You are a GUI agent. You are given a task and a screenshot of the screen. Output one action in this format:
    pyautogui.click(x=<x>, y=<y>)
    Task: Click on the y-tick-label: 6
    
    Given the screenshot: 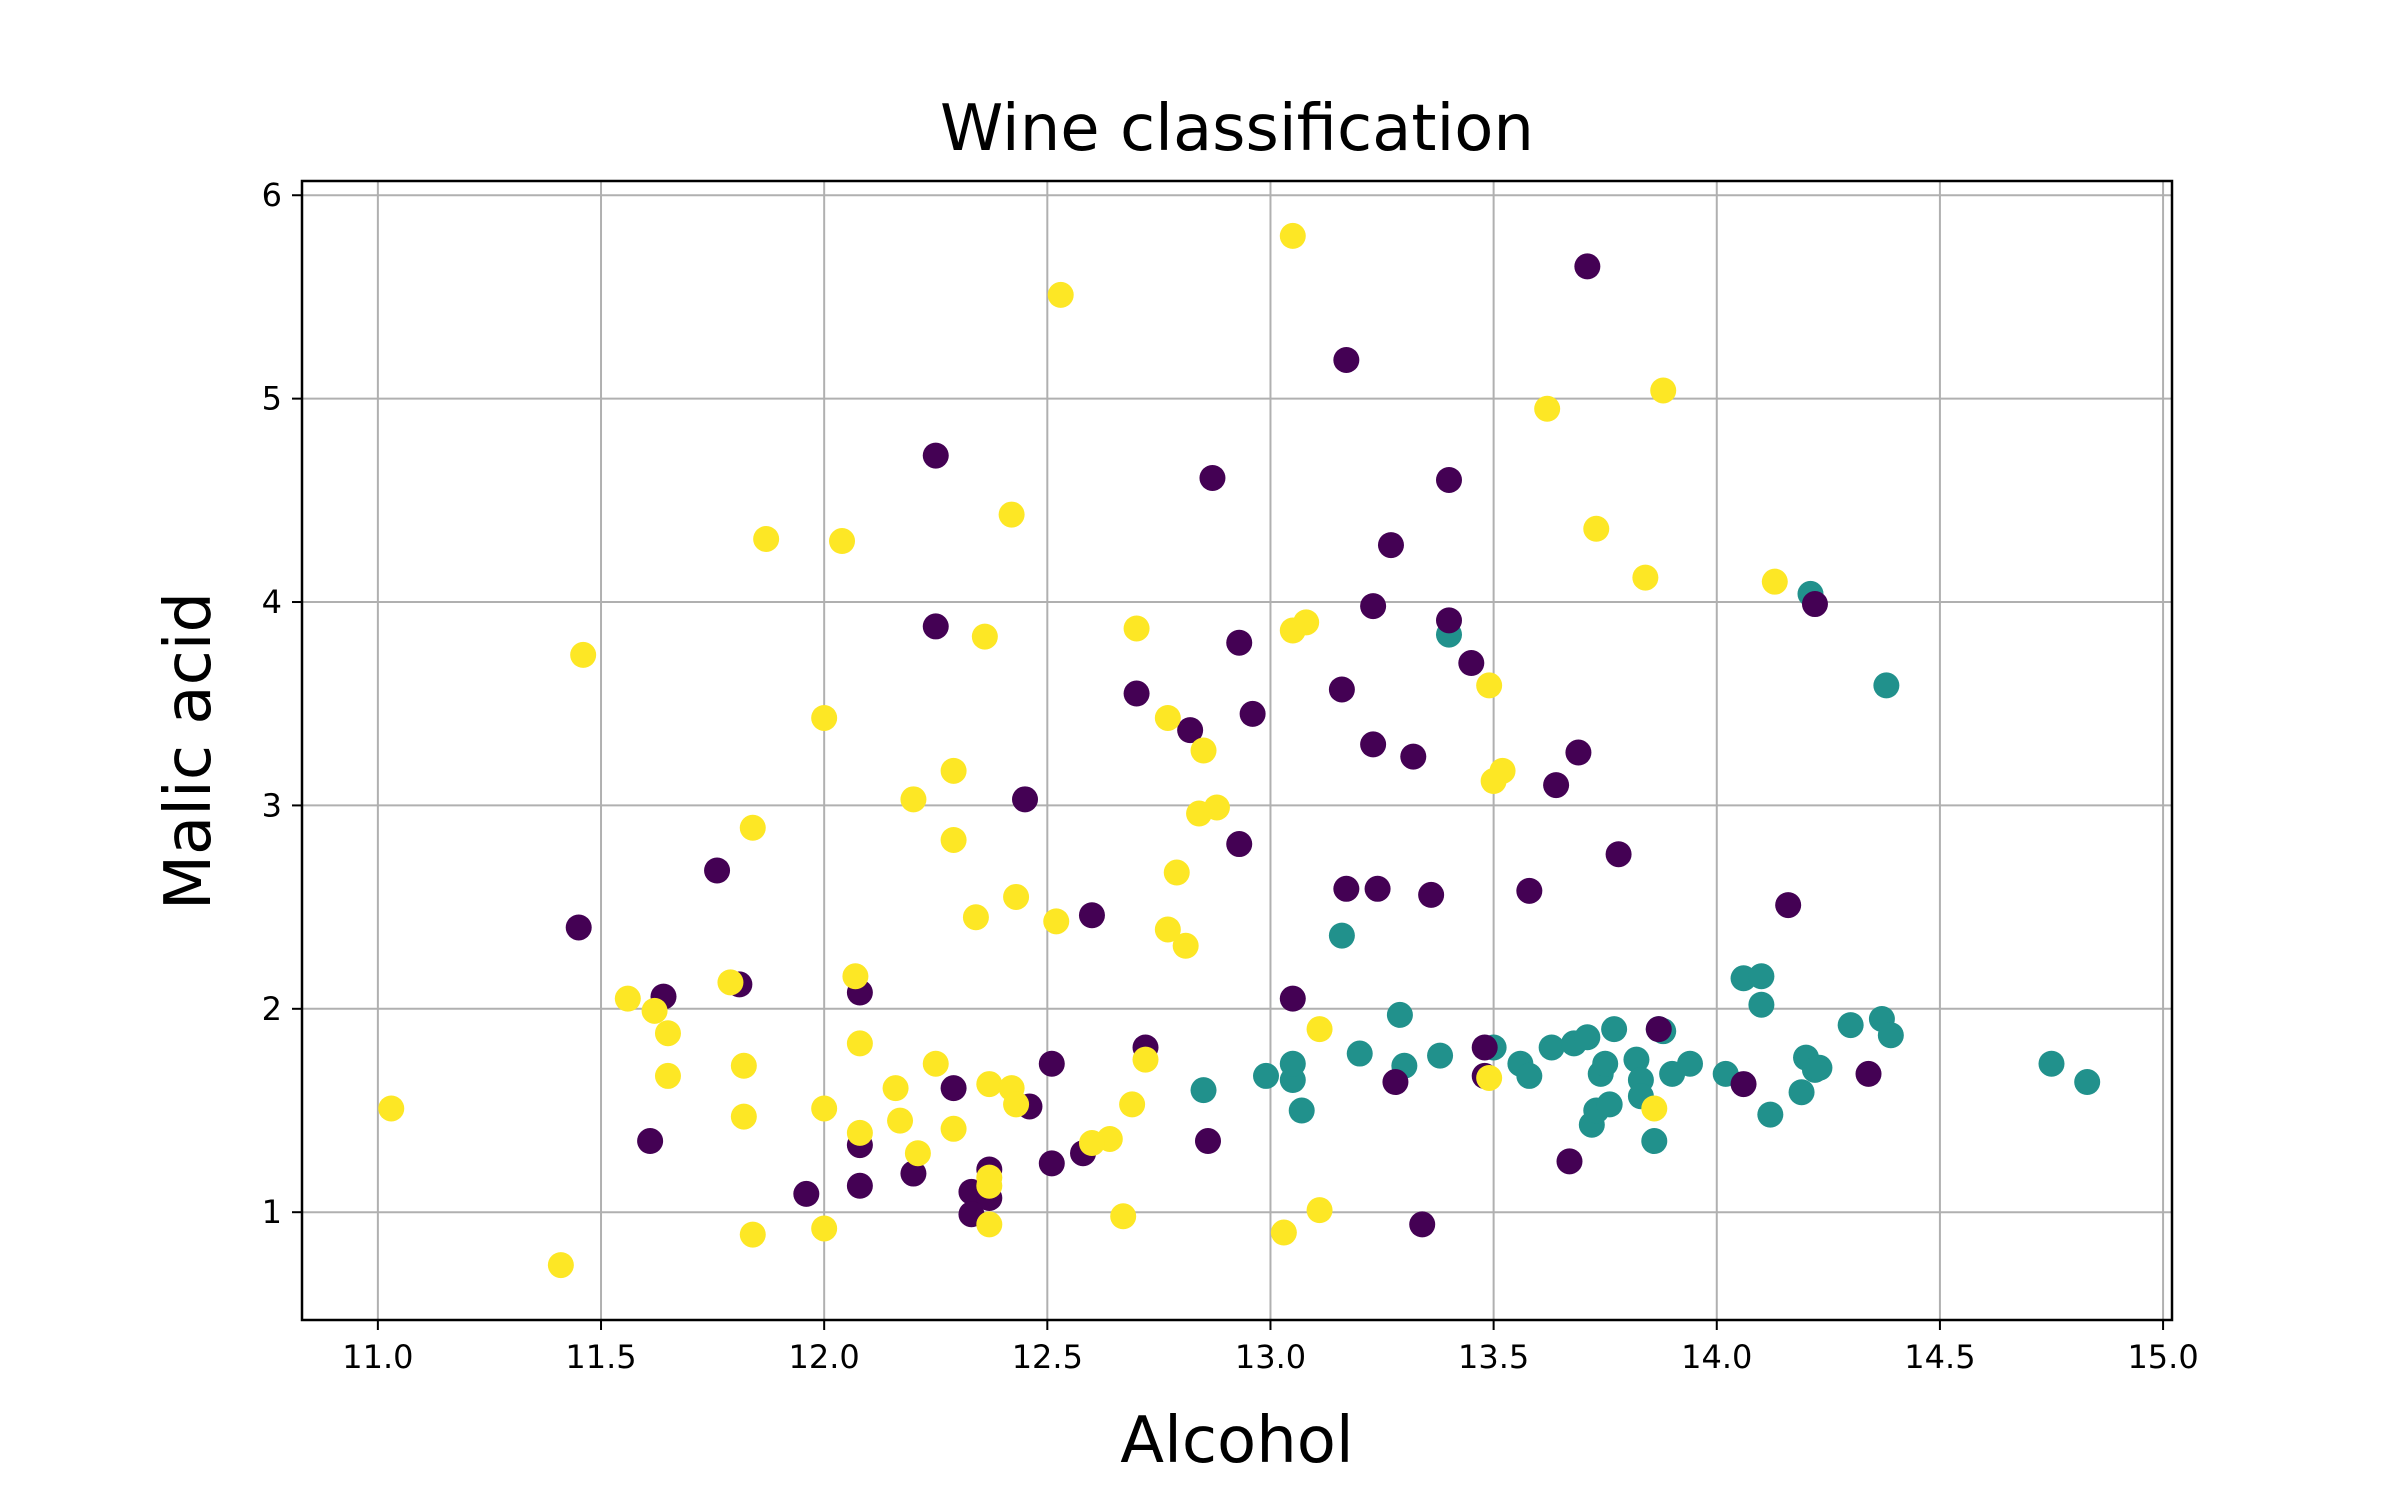 What is the action you would take?
    pyautogui.click(x=272, y=195)
    